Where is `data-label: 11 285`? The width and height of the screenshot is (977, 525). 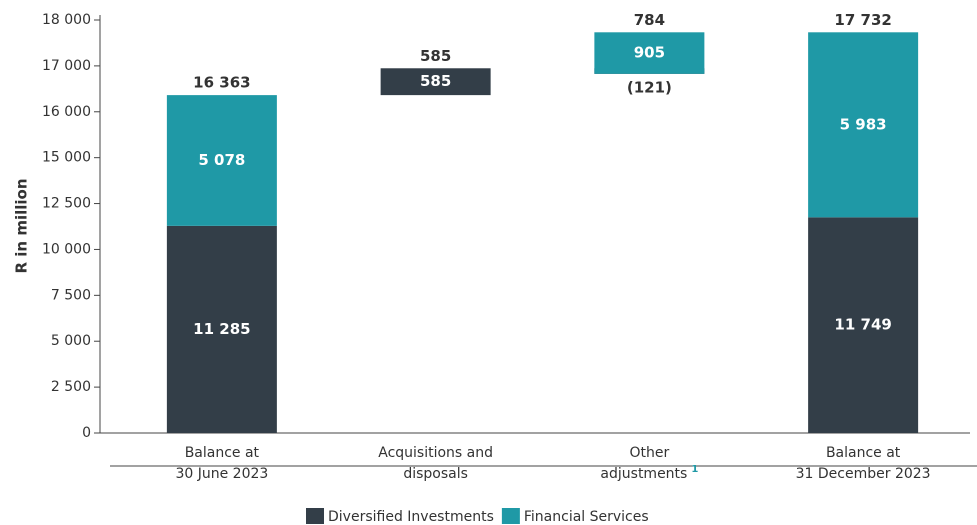 data-label: 11 285 is located at coordinates (221, 329).